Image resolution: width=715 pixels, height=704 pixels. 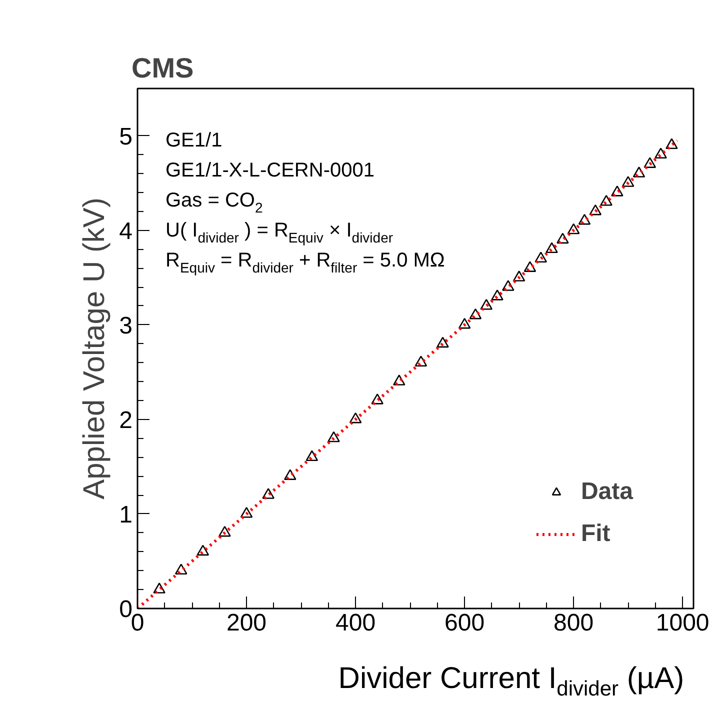 I want to click on x-tick-label: 400, so click(x=356, y=623).